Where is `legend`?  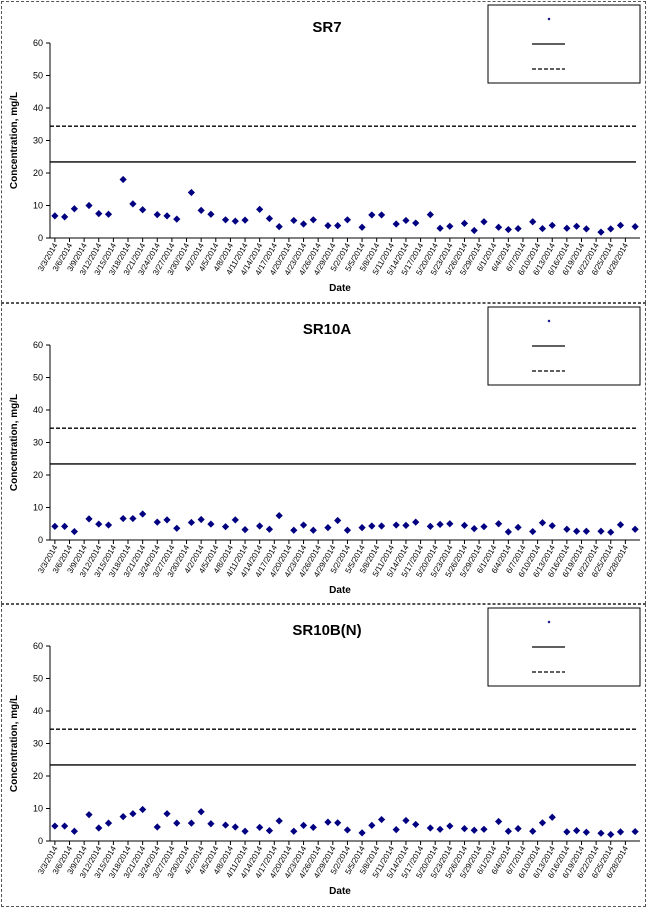
legend is located at coordinates (564, 44).